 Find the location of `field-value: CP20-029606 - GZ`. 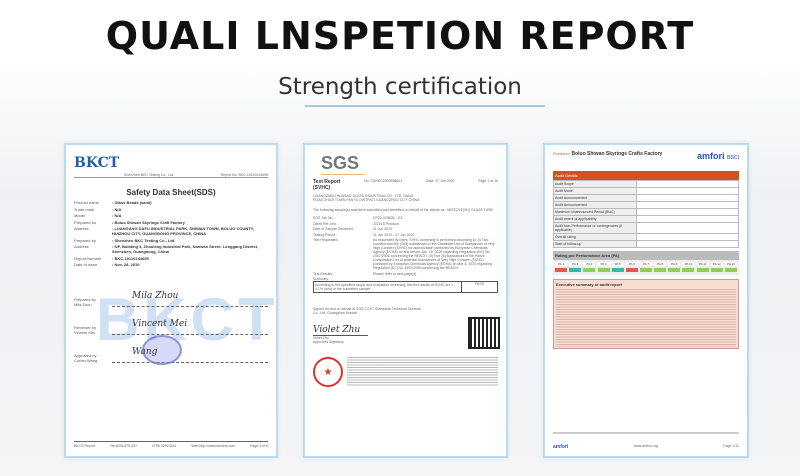

field-value: CP20-029606 - GZ is located at coordinates (388, 218).